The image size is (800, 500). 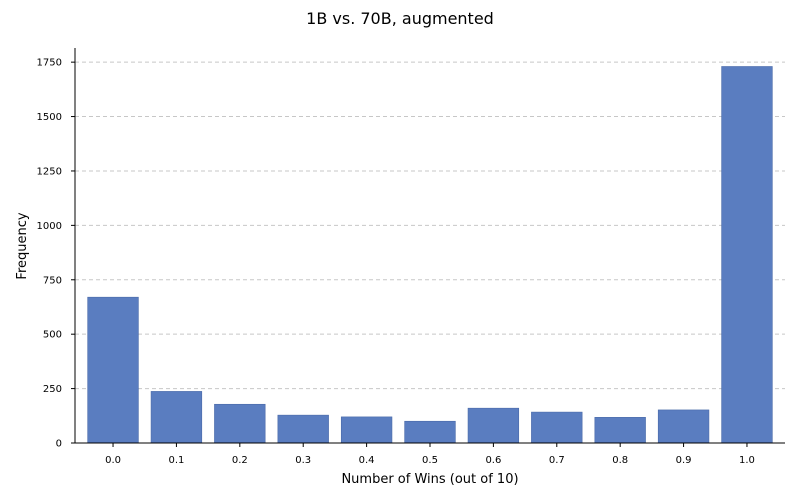 What do you see at coordinates (683, 426) in the screenshot?
I see `bar-0.9` at bounding box center [683, 426].